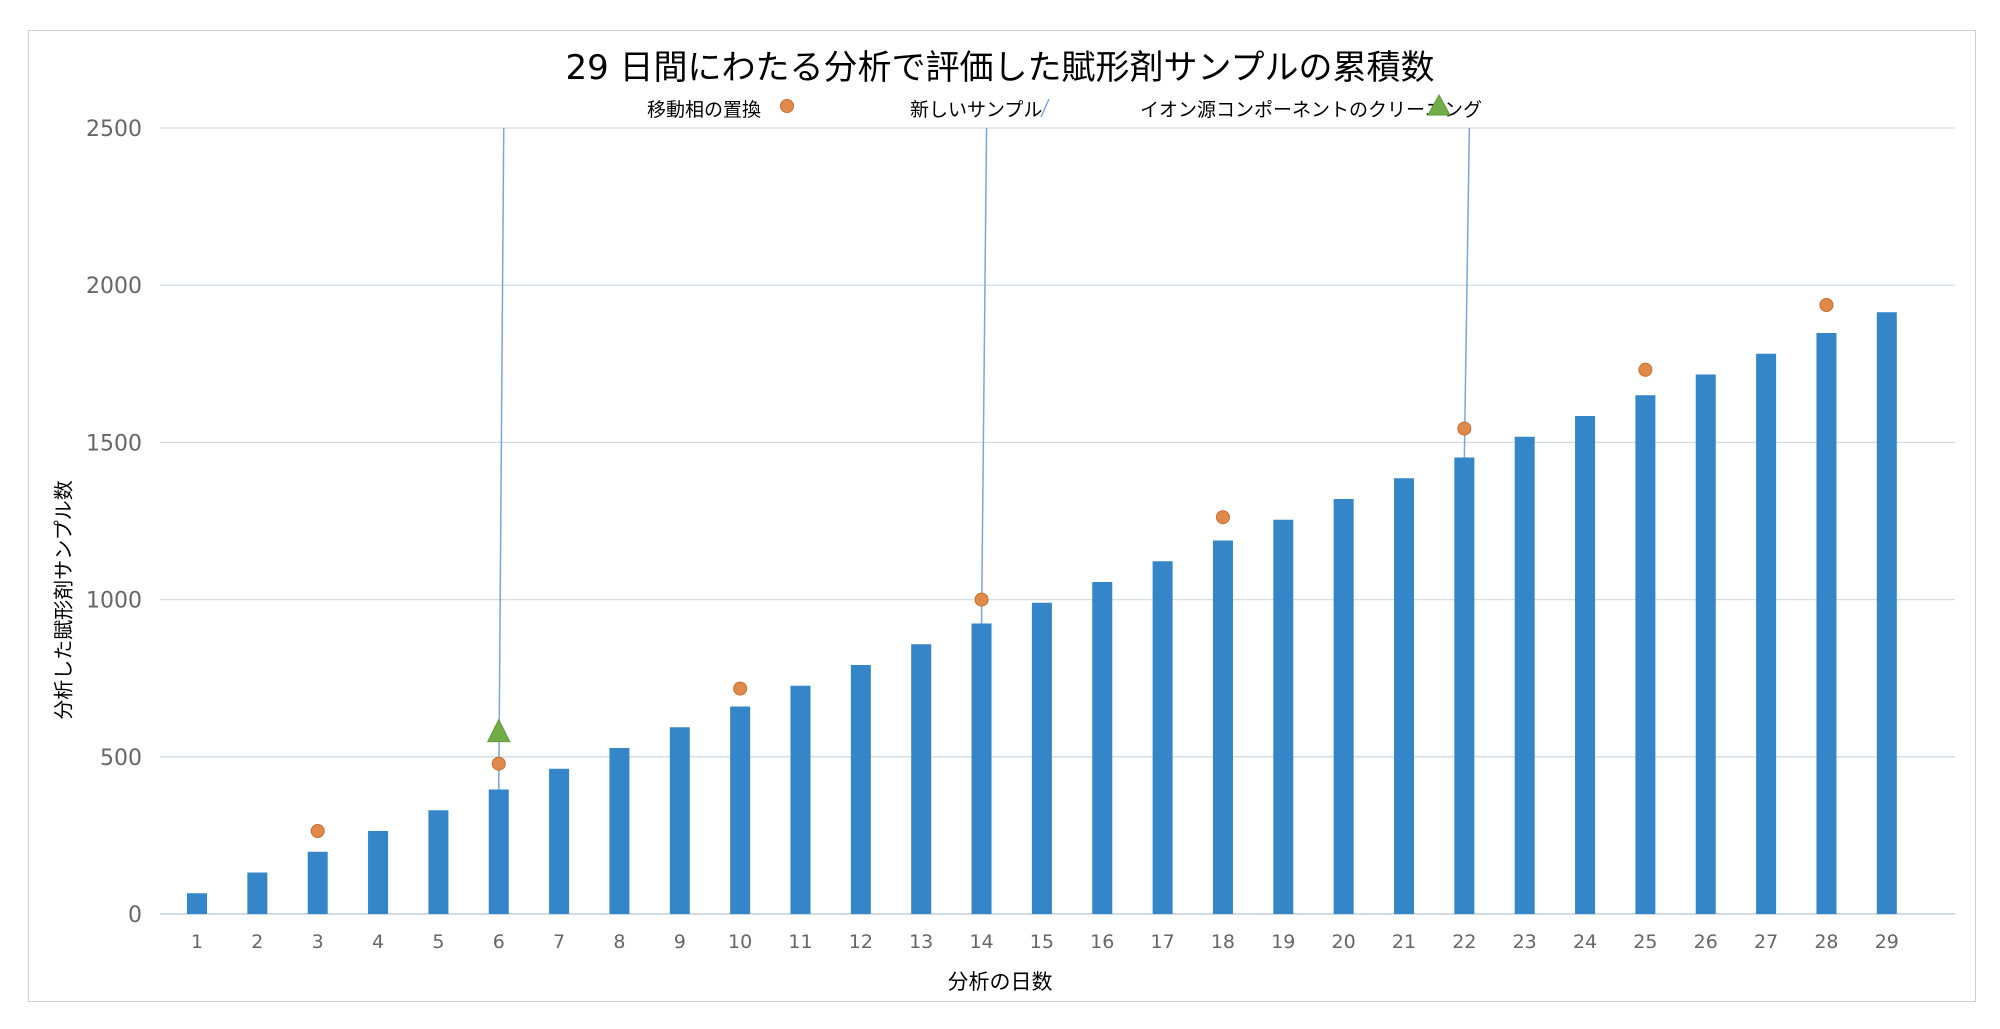  I want to click on x-tick-label: 6, so click(499, 942).